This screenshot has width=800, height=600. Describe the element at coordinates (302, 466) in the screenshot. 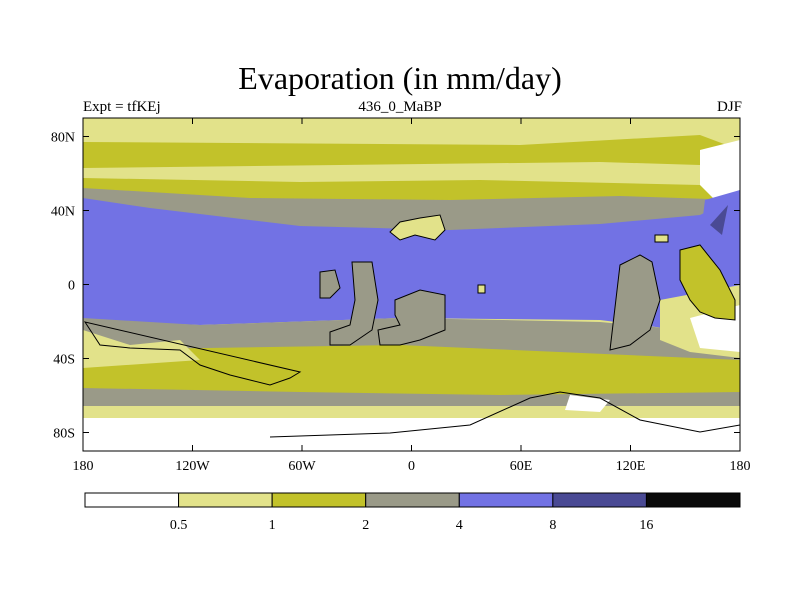

I see `x-tick-label: 60W` at that location.